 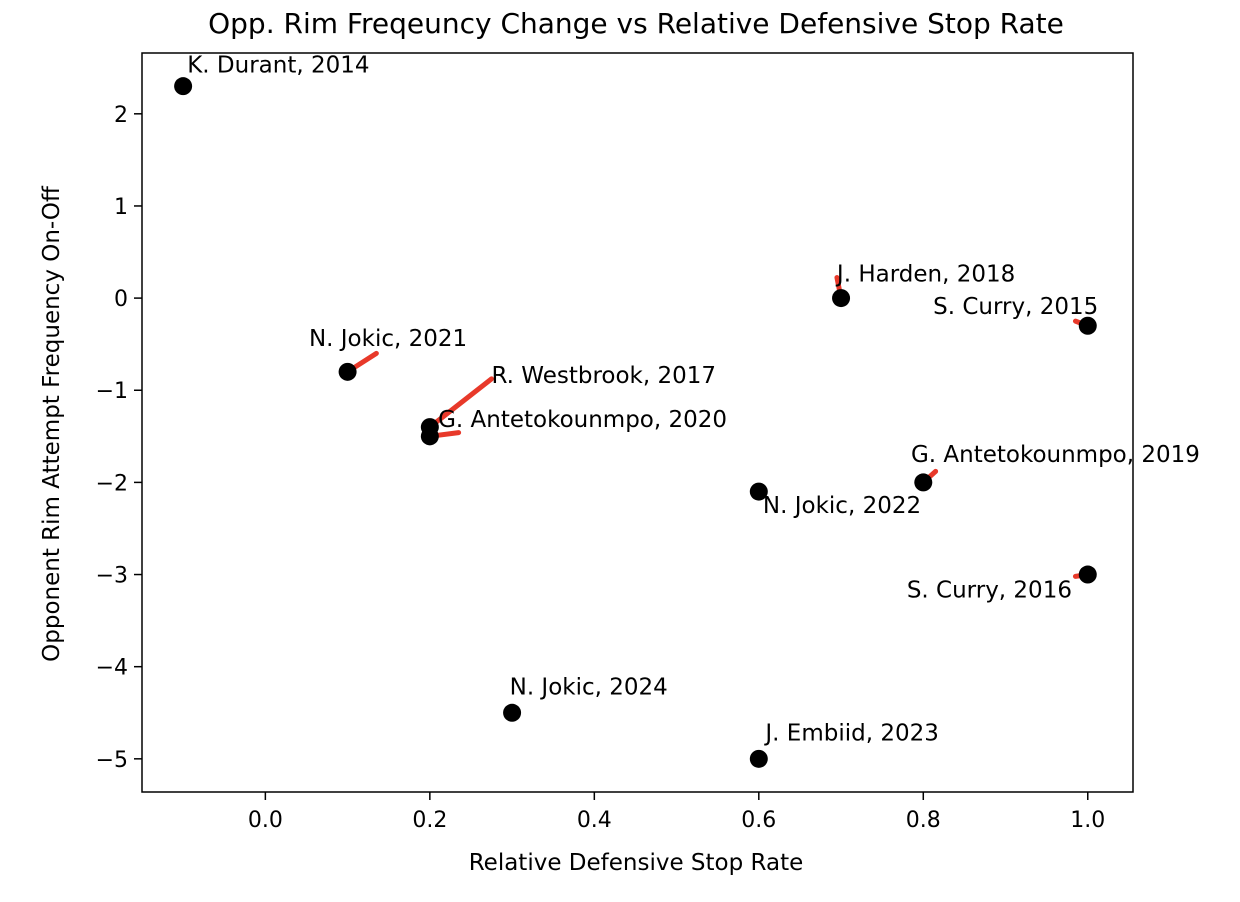 I want to click on y-axis-label: Opponent Rim Attempt Frequency On-Off, so click(x=52, y=423).